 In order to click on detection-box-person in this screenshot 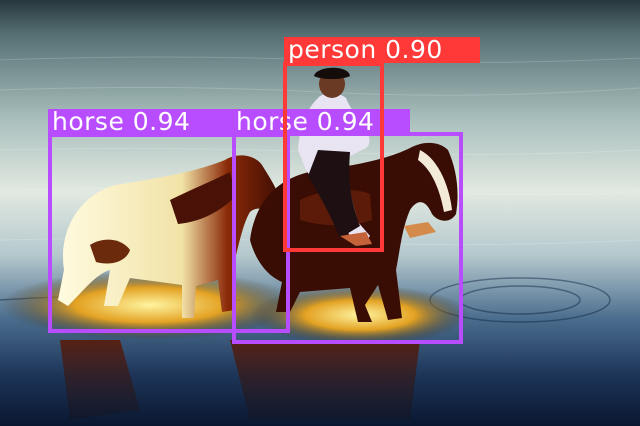, I will do `click(333, 157)`.